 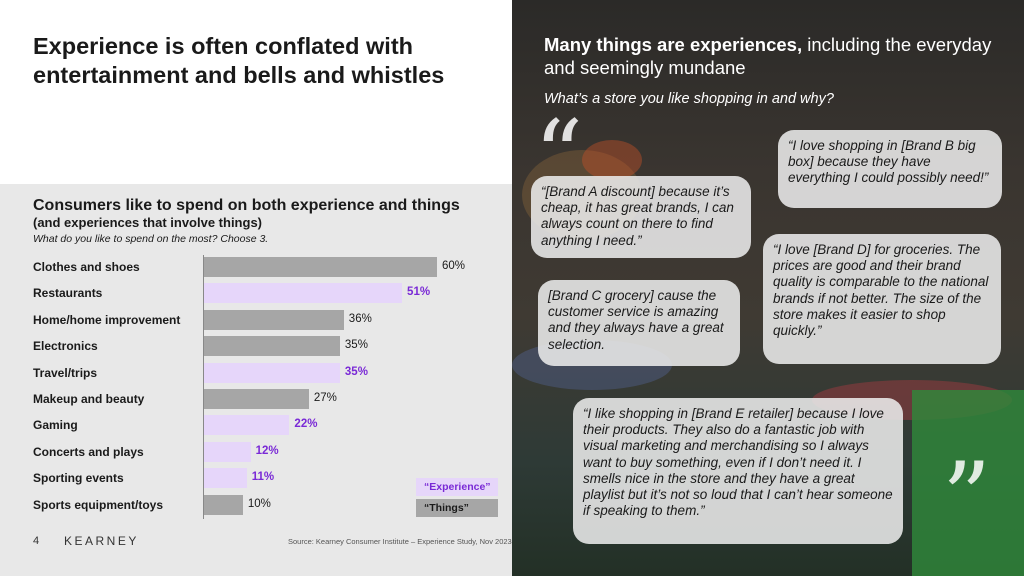 I want to click on value-label: 60%, so click(x=454, y=266).